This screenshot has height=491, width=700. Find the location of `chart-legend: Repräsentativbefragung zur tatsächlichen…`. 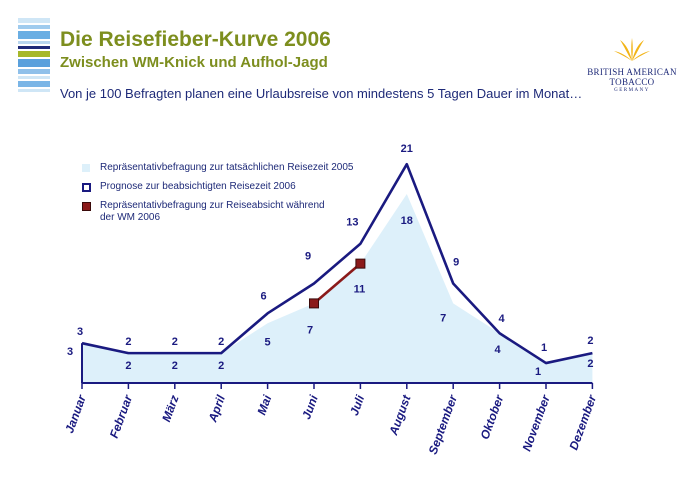

chart-legend: Repräsentativbefragung zur tatsächlichen… is located at coordinates (218, 196).